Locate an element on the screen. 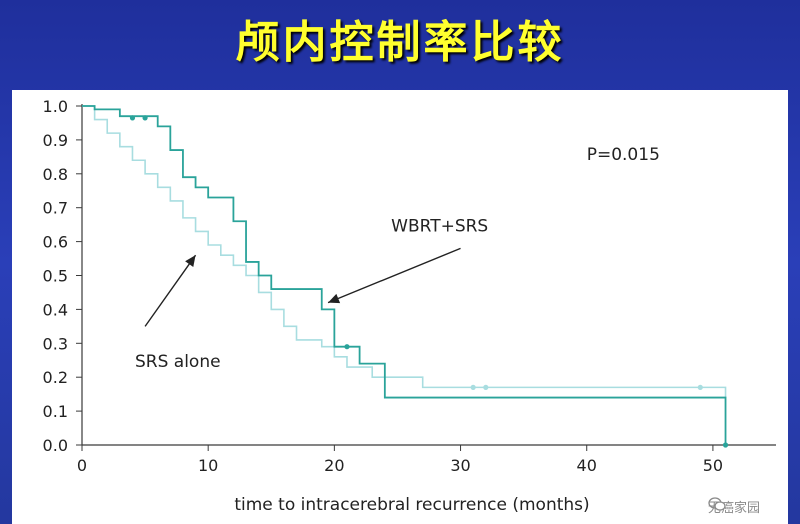 This screenshot has height=524, width=800. annotation-text: WBRT+SRS is located at coordinates (439, 226).